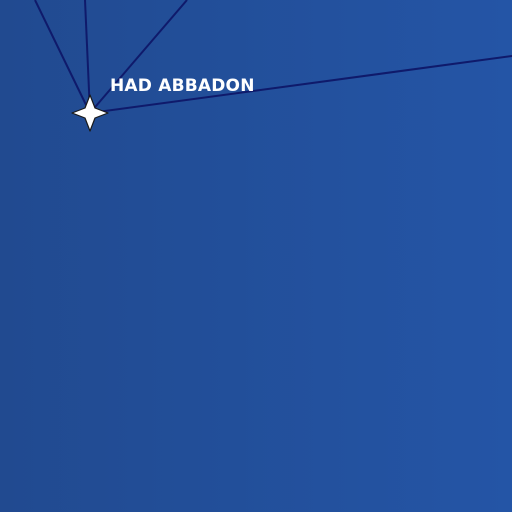  What do you see at coordinates (62, 57) in the screenshot?
I see `route-line-north-west` at bounding box center [62, 57].